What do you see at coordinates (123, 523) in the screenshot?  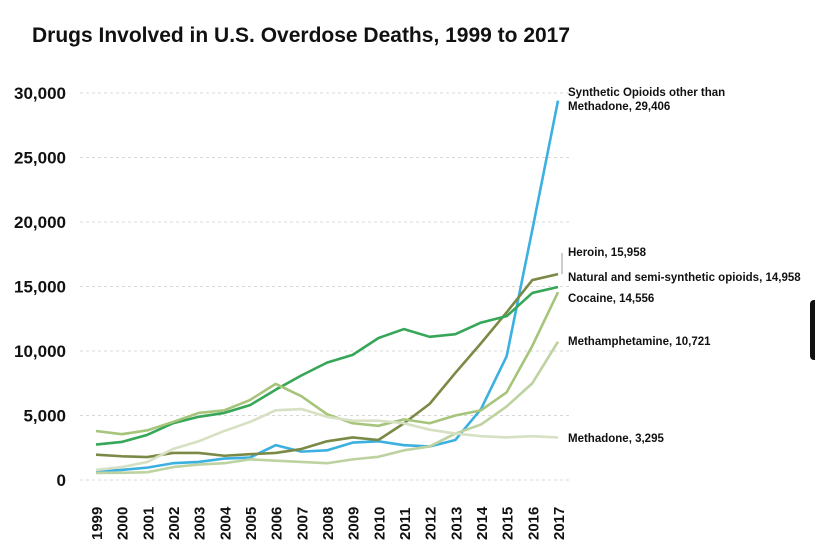 I see `x-tick-label: 2000` at bounding box center [123, 523].